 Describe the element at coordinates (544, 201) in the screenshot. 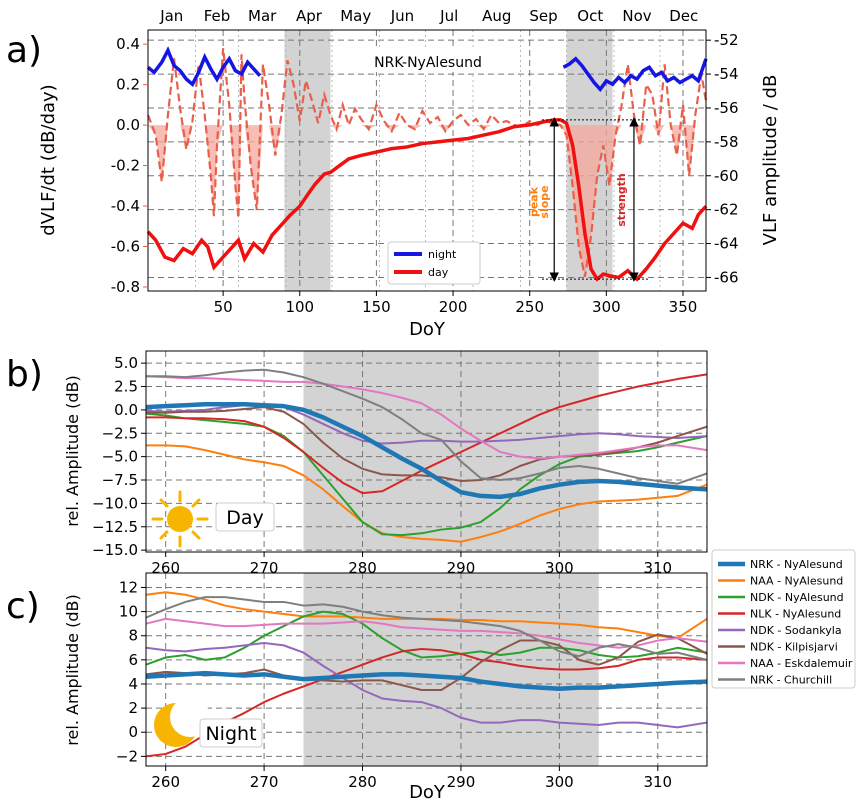

I see `slope-label: slope` at that location.